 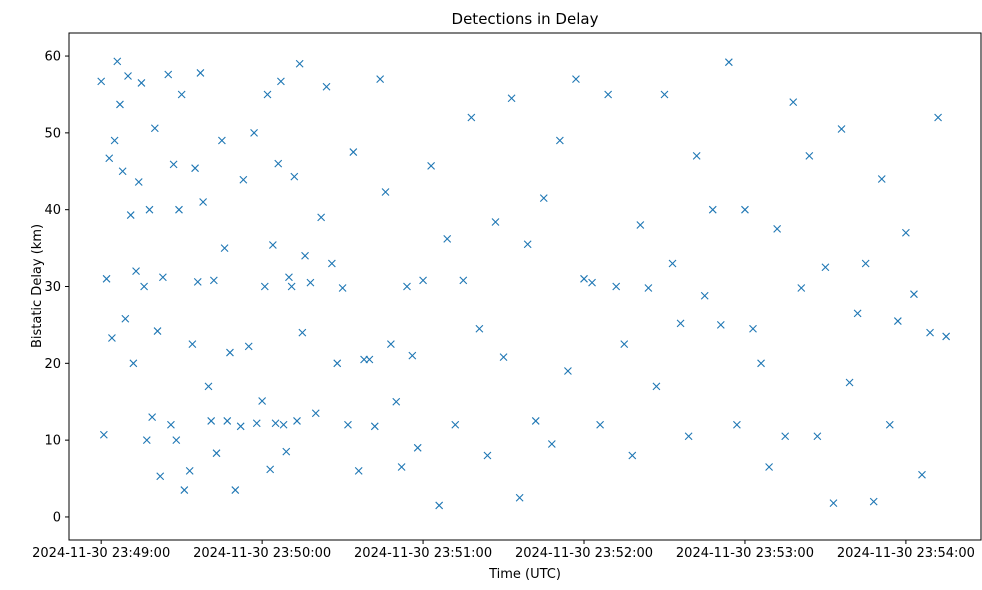 What do you see at coordinates (525, 19) in the screenshot?
I see `chart-title: Detections in Delay` at bounding box center [525, 19].